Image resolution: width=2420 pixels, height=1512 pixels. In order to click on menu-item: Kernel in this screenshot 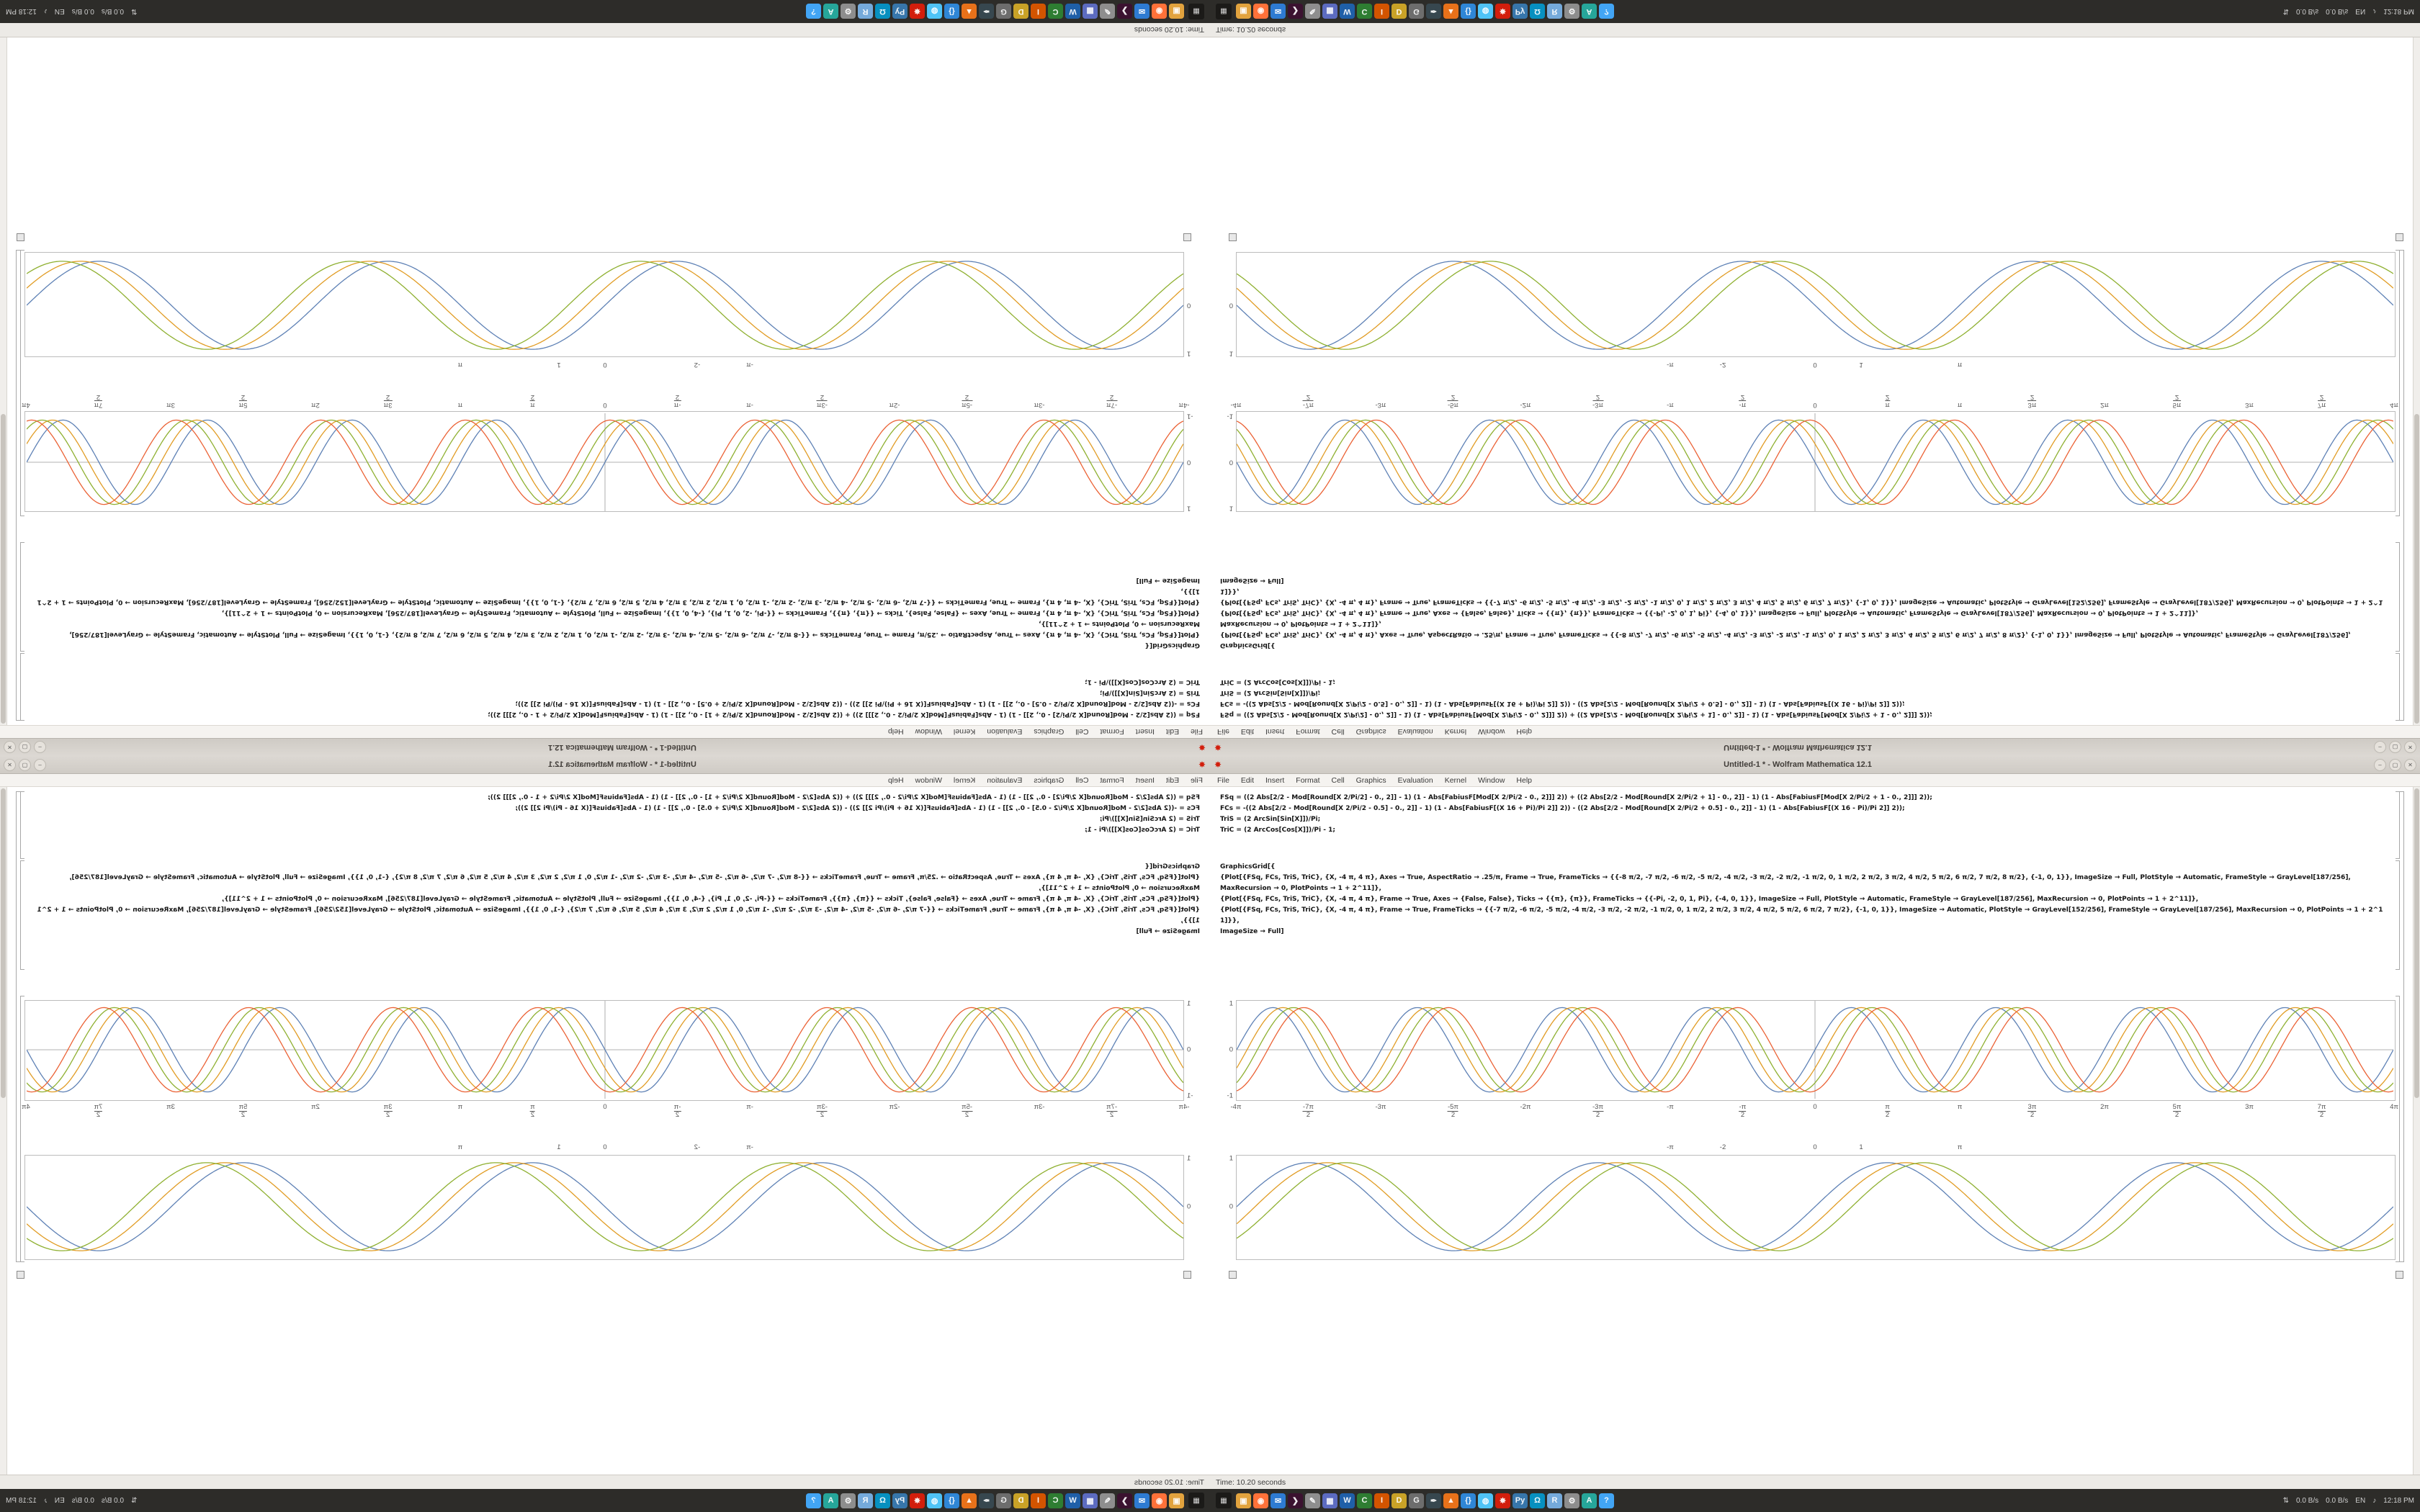, I will do `click(964, 732)`.